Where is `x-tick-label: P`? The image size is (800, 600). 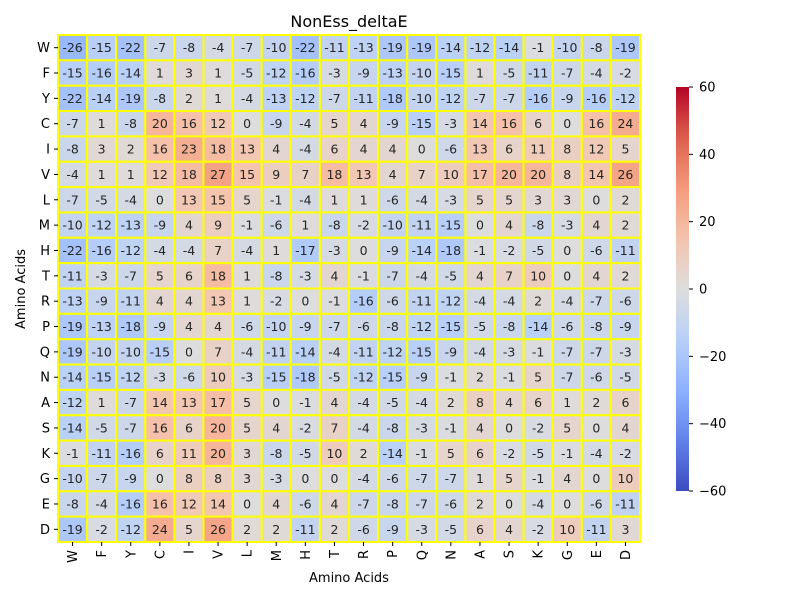 x-tick-label: P is located at coordinates (393, 554).